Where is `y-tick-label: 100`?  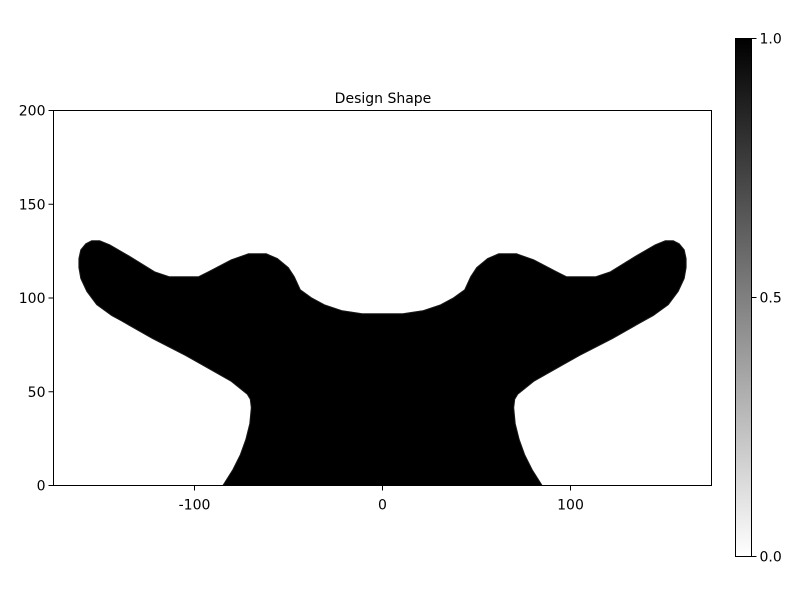
y-tick-label: 100 is located at coordinates (32, 299).